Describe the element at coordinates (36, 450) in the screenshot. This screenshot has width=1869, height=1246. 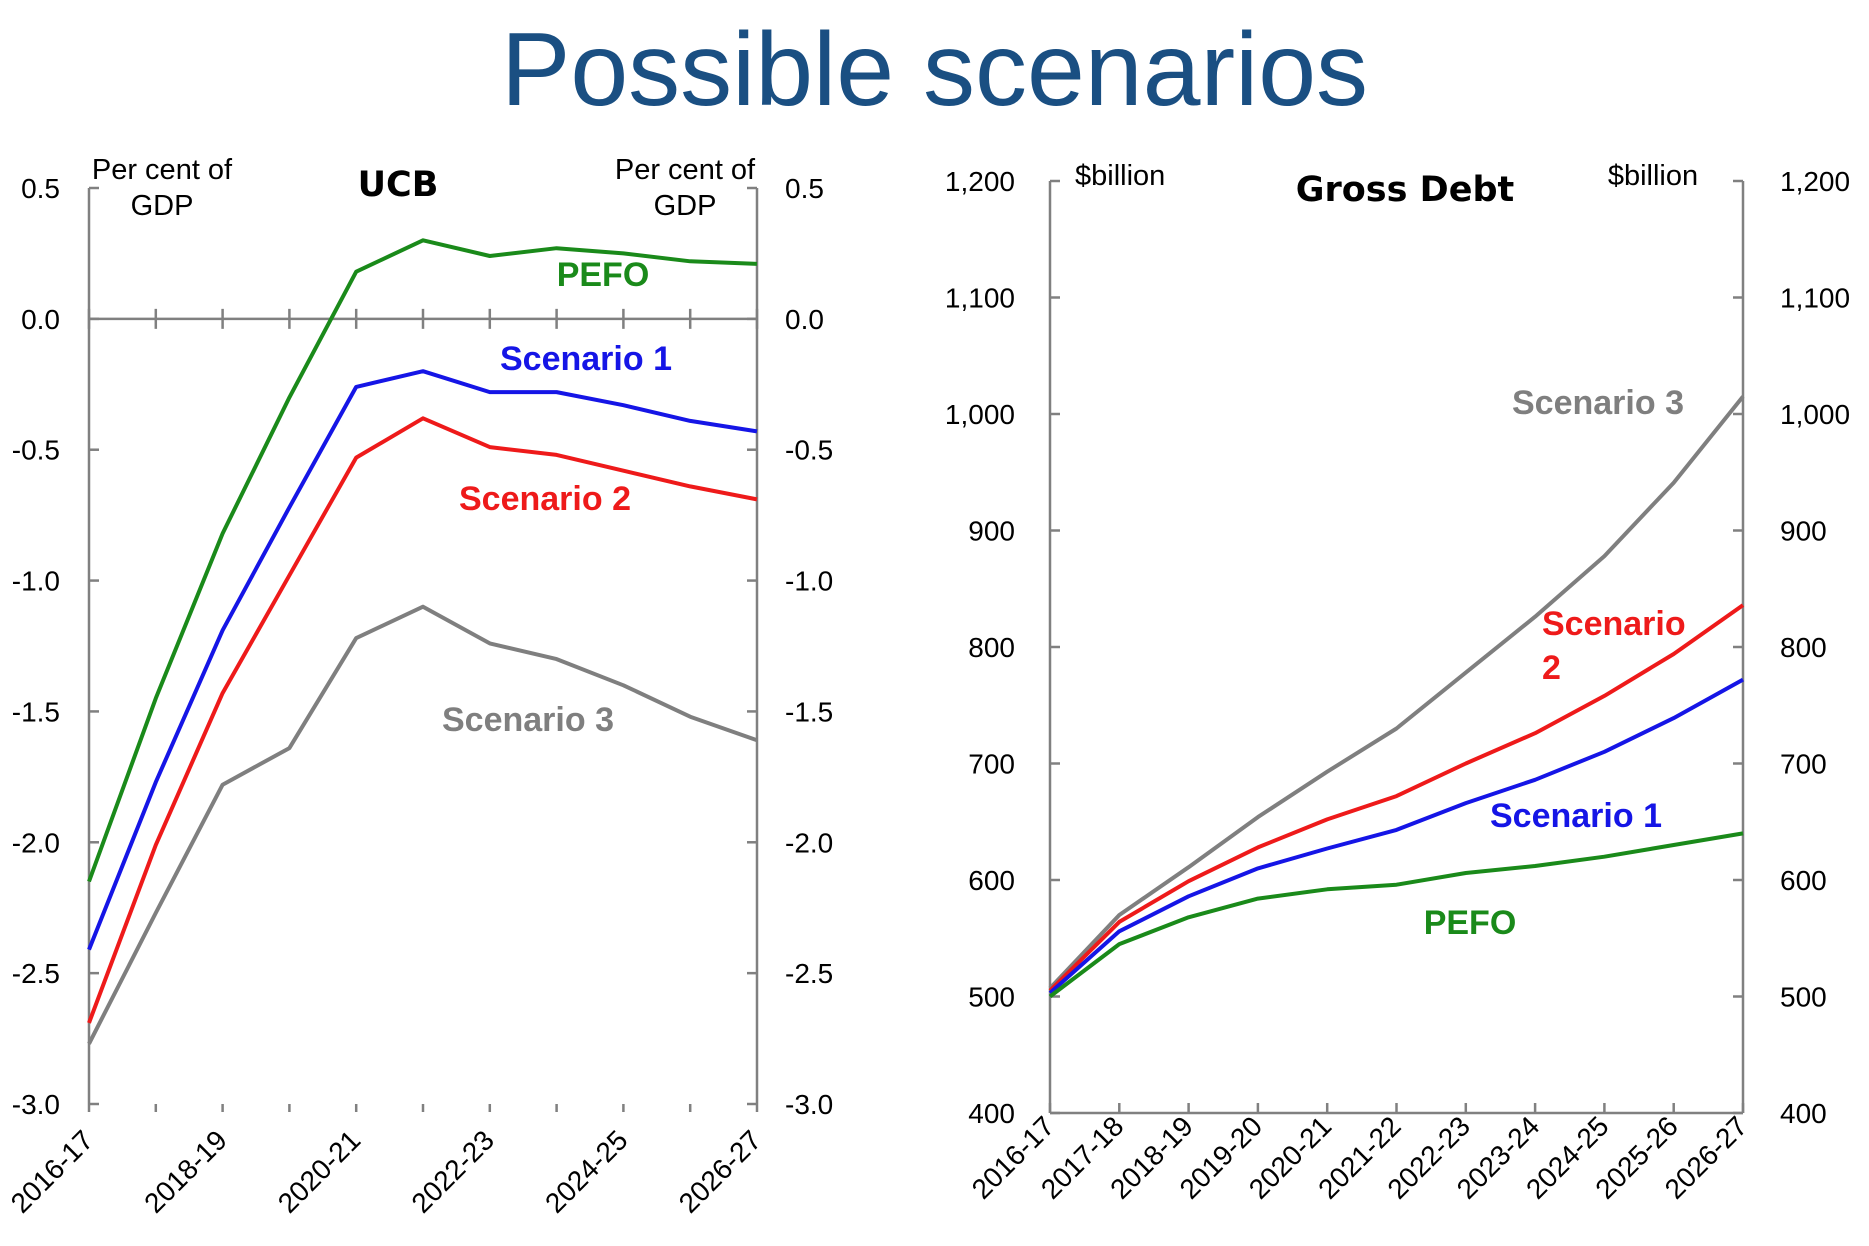
I see `y-tick-label-left: -0.5` at that location.